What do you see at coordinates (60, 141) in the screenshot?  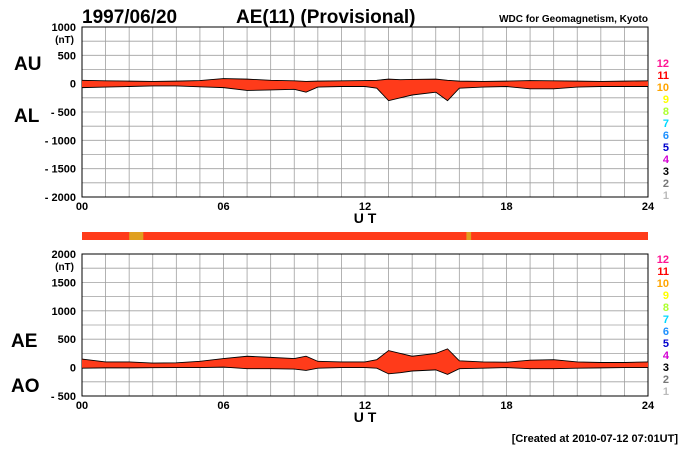 I see `y-tick-label: - 1000` at bounding box center [60, 141].